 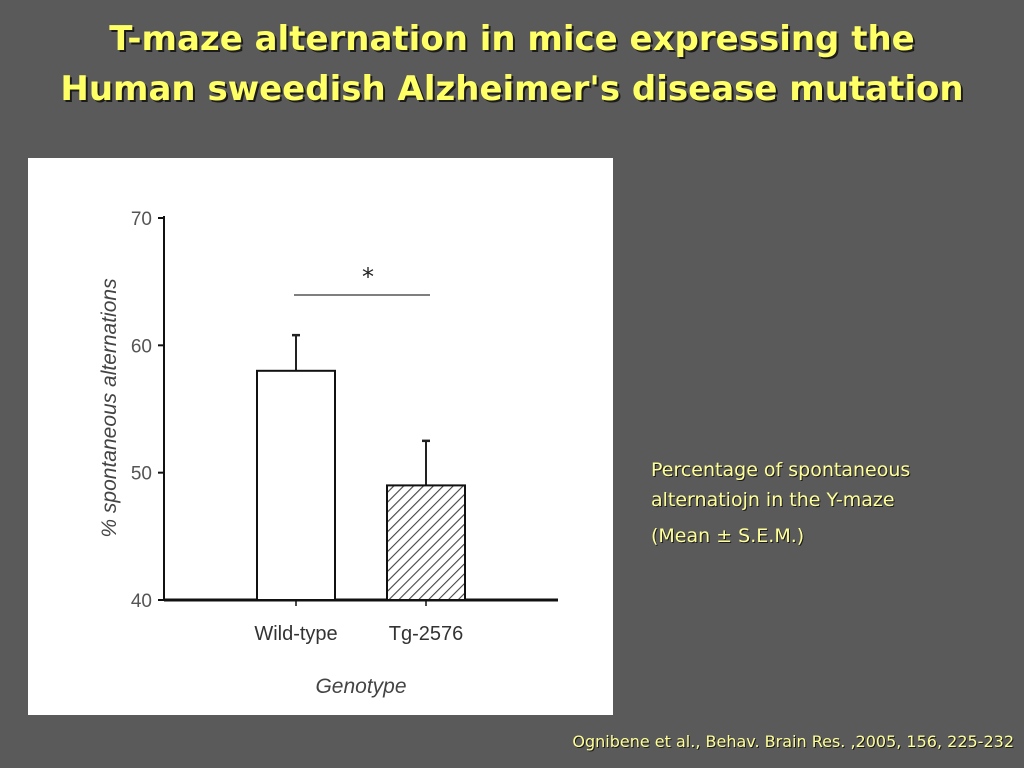 What do you see at coordinates (296, 485) in the screenshot?
I see `bar-wild-type` at bounding box center [296, 485].